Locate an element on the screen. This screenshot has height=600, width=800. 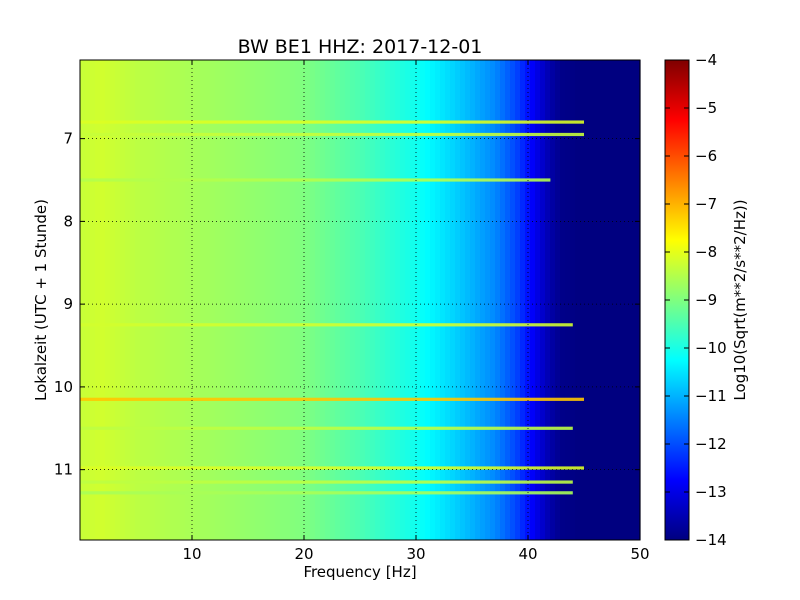
colorbar-tick-label: −5 is located at coordinates (706, 108).